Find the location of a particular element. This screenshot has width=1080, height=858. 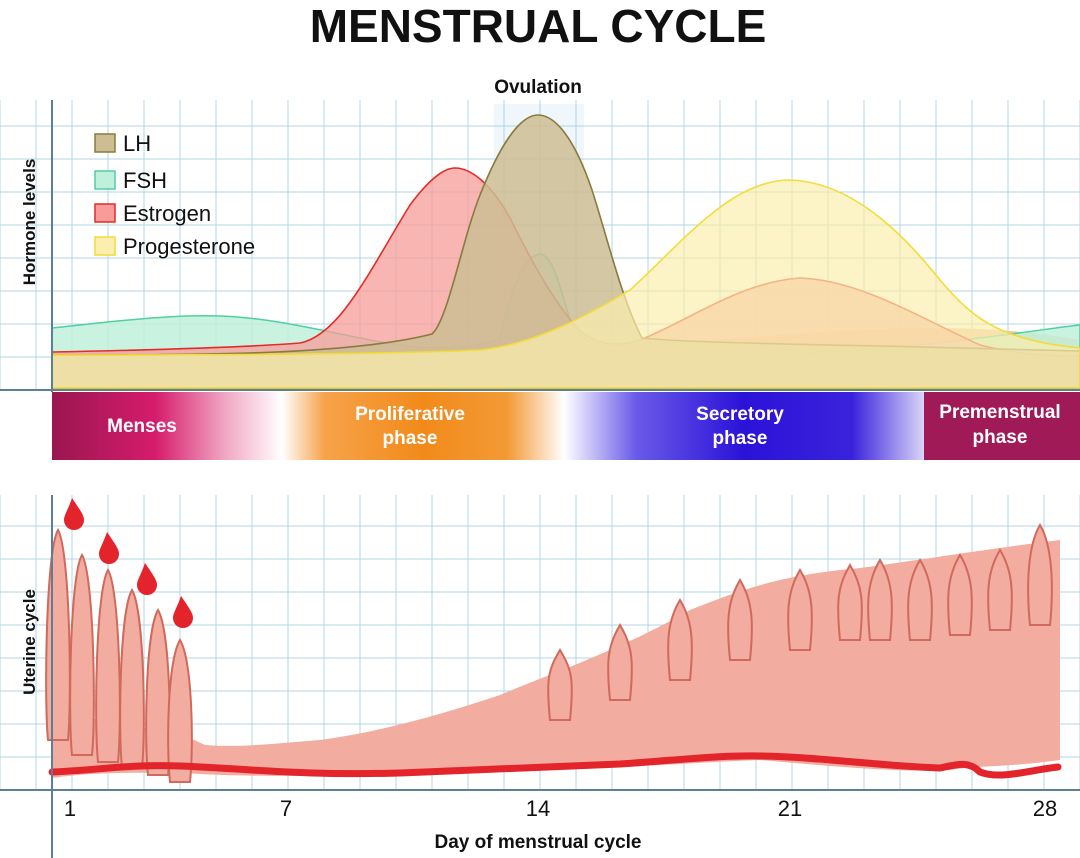

legend-label-fsh: FSH is located at coordinates (145, 180).